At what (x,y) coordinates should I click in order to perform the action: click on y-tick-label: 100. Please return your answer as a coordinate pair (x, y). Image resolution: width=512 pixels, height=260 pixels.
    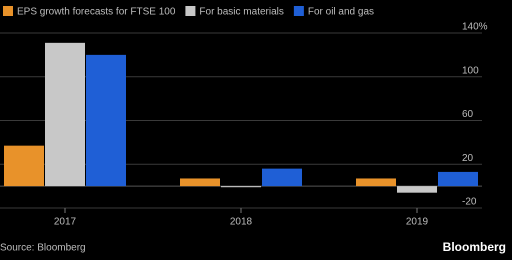
    Looking at the image, I should click on (470, 70).